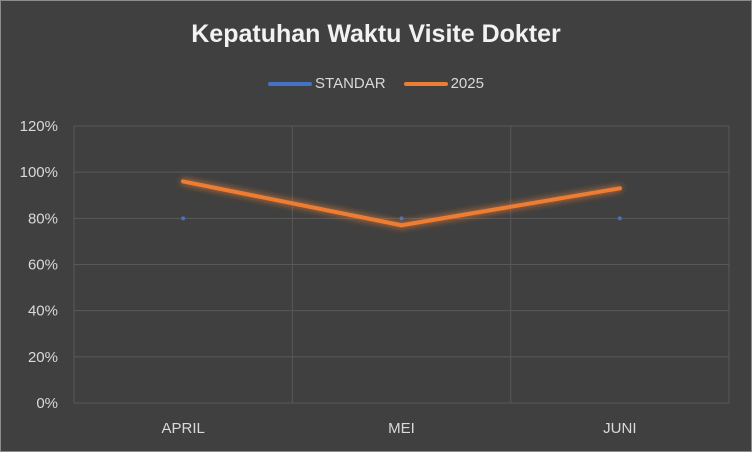 Image resolution: width=752 pixels, height=452 pixels. Describe the element at coordinates (619, 428) in the screenshot. I see `x-tick-label: JUNI` at that location.